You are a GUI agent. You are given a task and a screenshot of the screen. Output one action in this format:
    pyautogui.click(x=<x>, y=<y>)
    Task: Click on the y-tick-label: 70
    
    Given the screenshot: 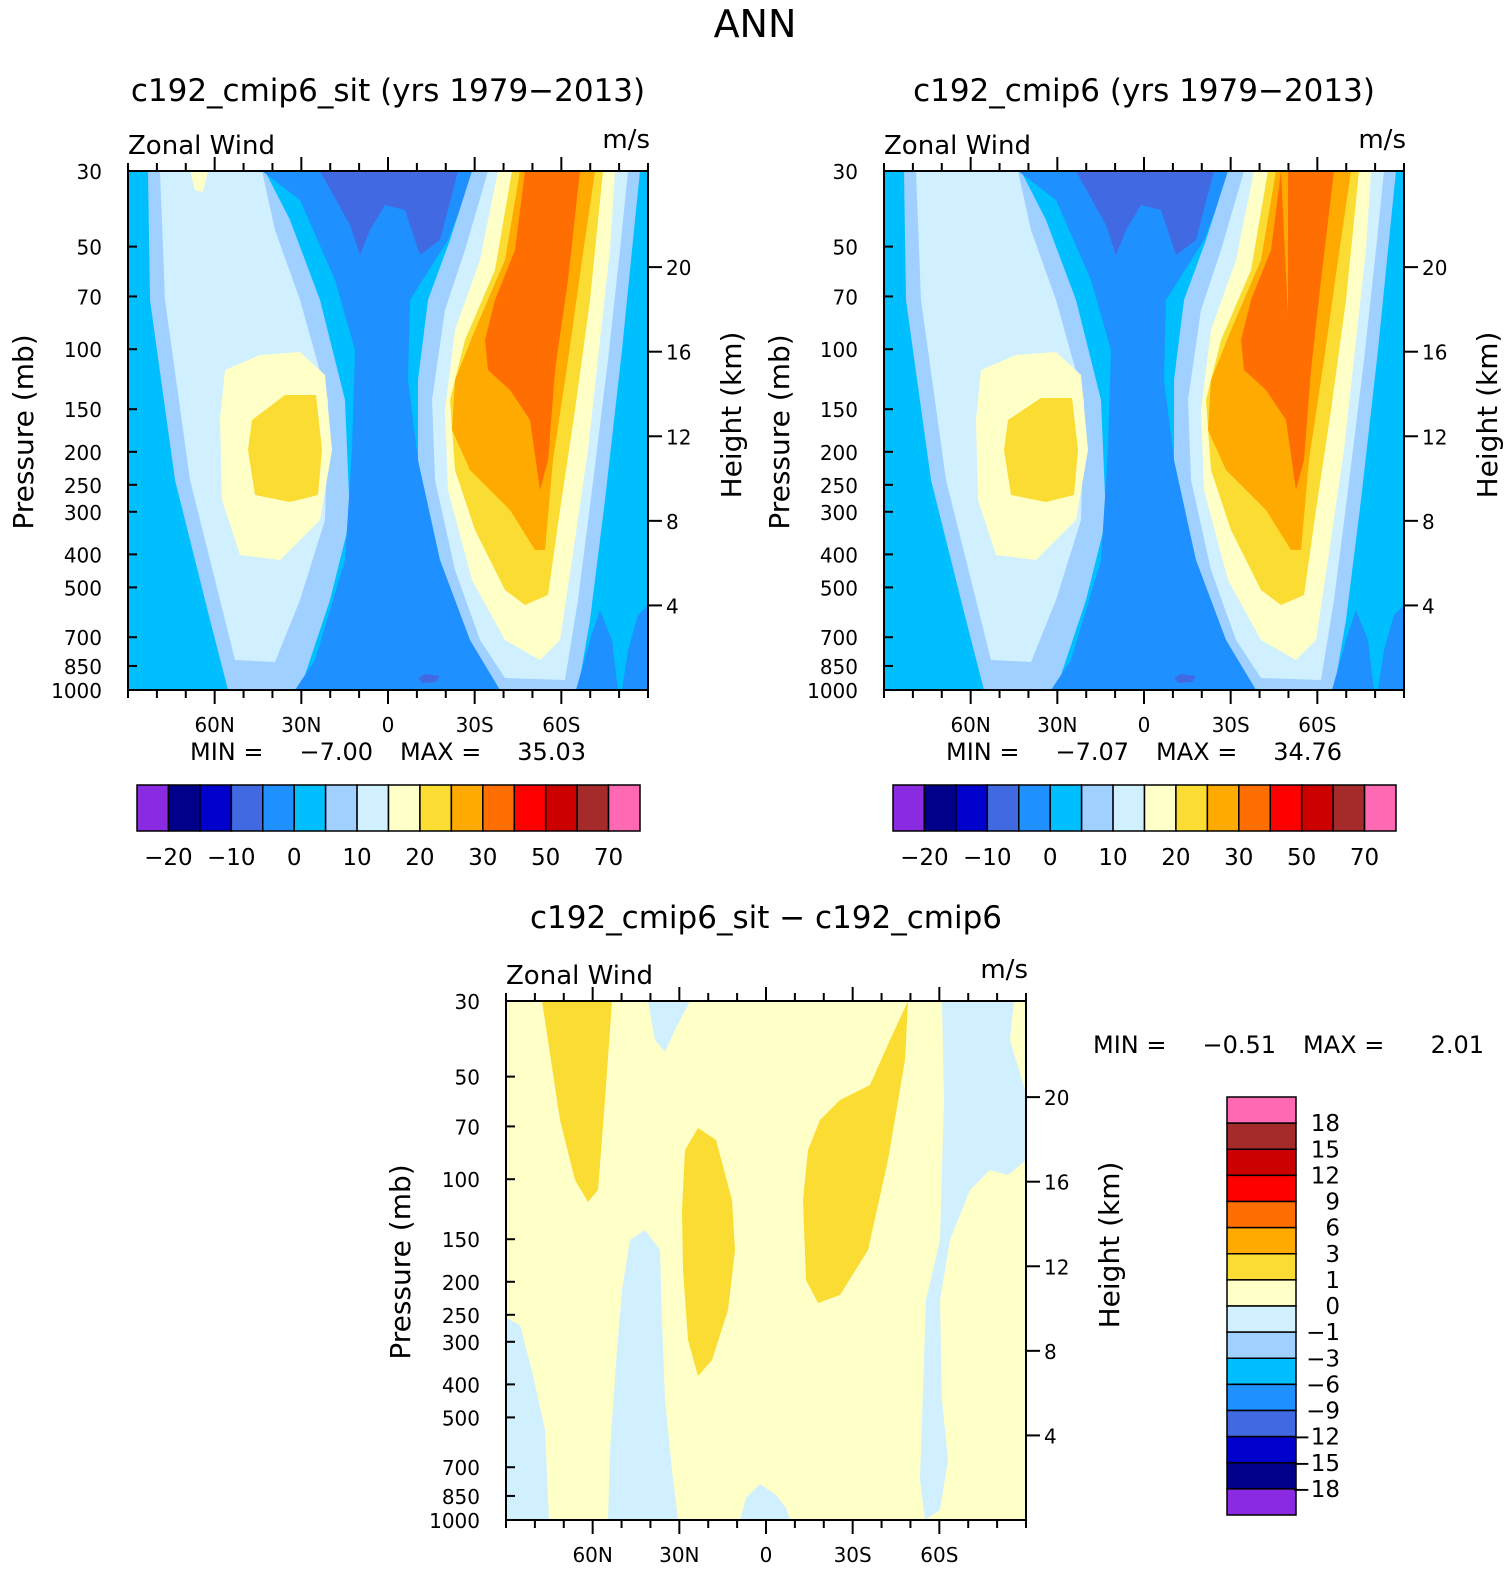 What is the action you would take?
    pyautogui.click(x=845, y=297)
    